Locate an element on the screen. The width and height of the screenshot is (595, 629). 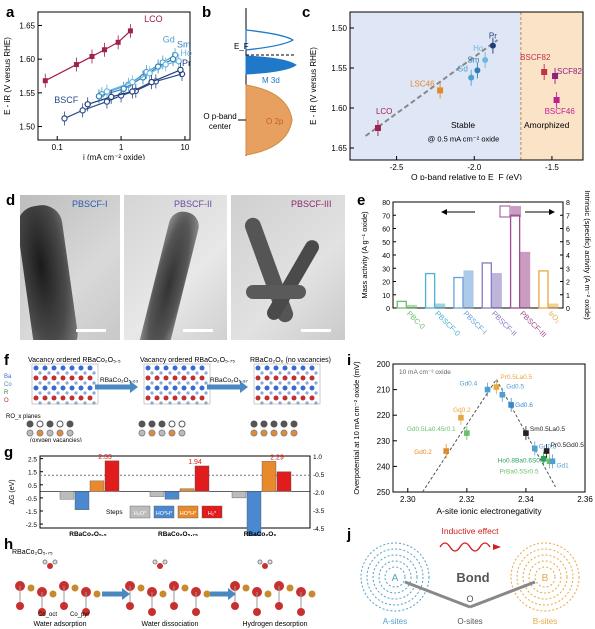
y-tick-label-c: 1.55 is located at coordinates (339, 68).